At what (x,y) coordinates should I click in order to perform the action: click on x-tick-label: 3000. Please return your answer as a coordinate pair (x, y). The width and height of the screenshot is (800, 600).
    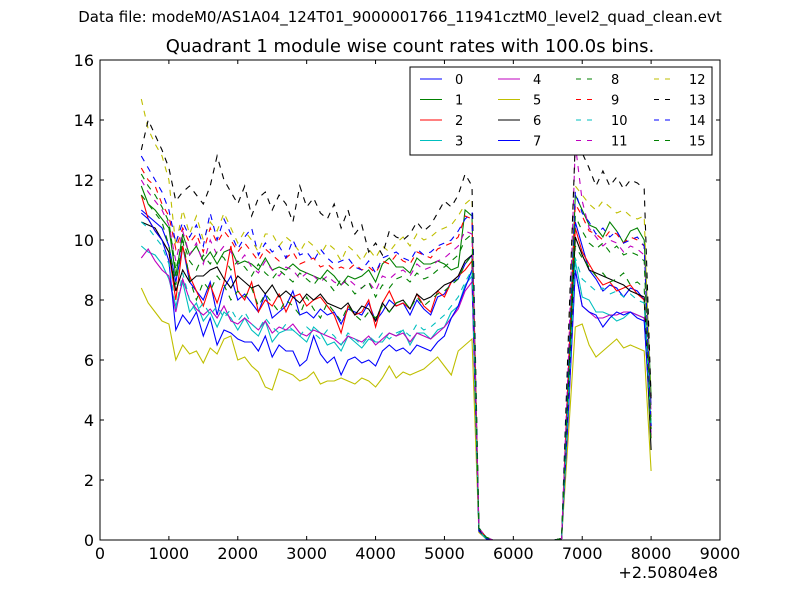
    Looking at the image, I should click on (306, 553).